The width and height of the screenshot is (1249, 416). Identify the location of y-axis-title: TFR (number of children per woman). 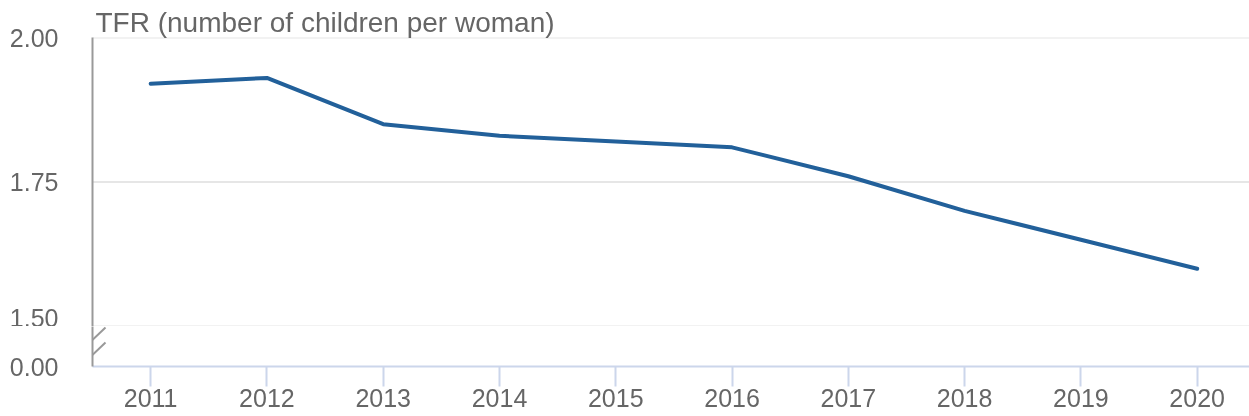
(325, 22).